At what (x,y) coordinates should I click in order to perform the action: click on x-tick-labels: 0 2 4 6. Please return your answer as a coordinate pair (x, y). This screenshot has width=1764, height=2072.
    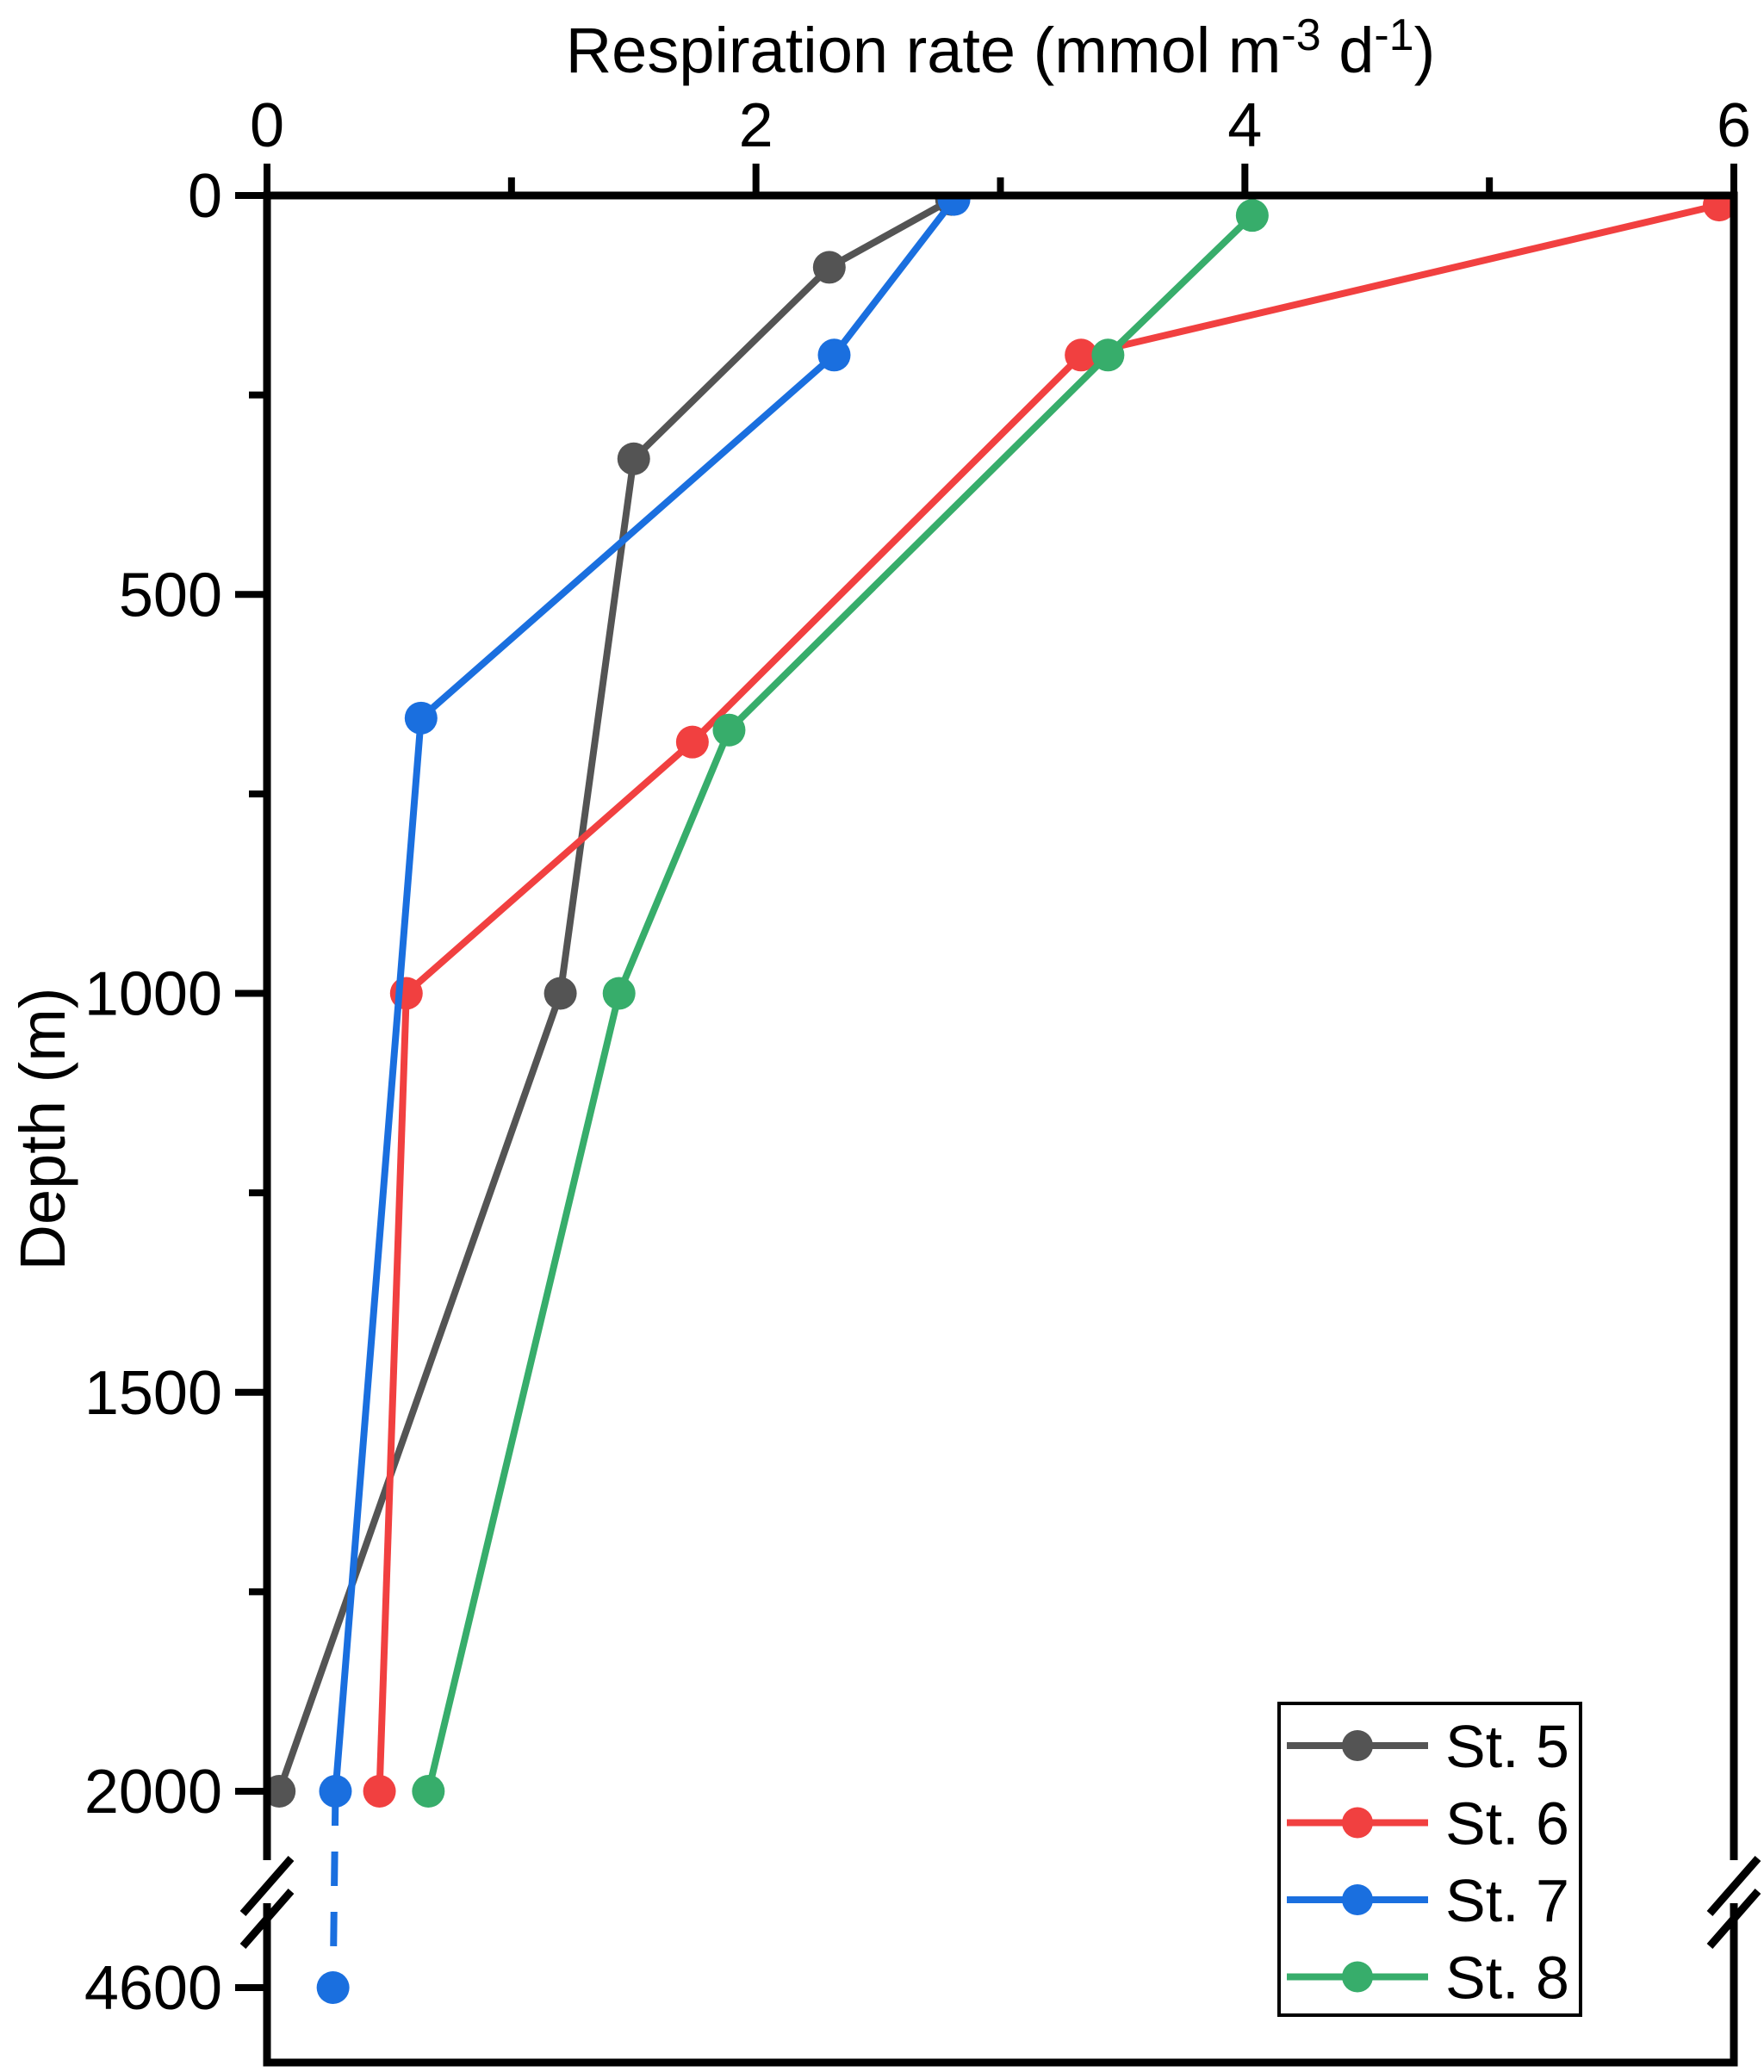
    Looking at the image, I should click on (1001, 125).